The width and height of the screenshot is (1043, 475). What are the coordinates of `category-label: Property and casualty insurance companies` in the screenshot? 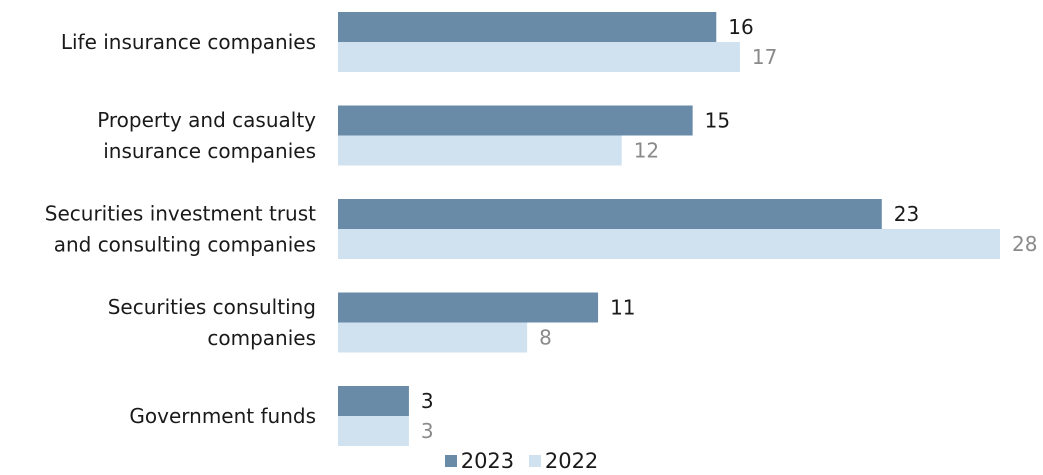 It's located at (206, 135).